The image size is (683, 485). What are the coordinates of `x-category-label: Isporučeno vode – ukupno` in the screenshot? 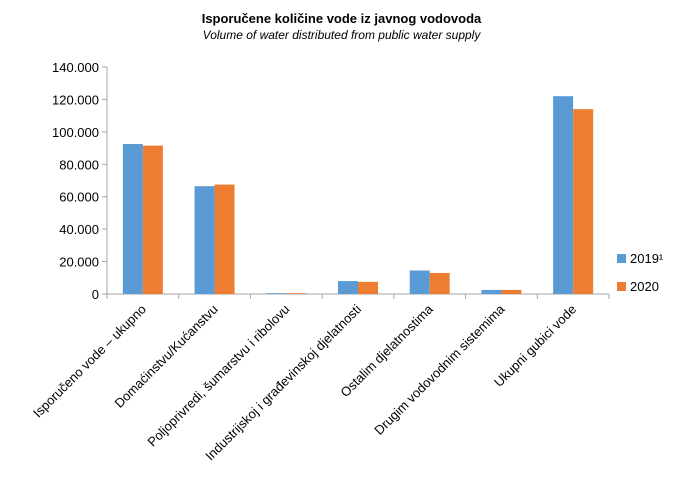 It's located at (89, 361).